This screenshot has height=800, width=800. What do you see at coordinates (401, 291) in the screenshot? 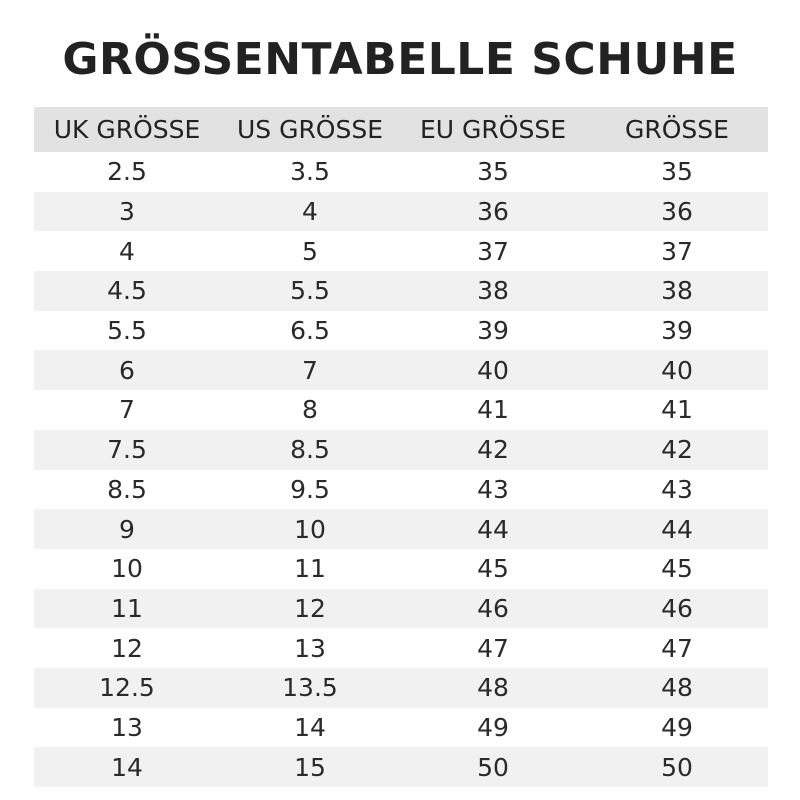
I see `table-row: 4.5 5.5 38 38` at bounding box center [401, 291].